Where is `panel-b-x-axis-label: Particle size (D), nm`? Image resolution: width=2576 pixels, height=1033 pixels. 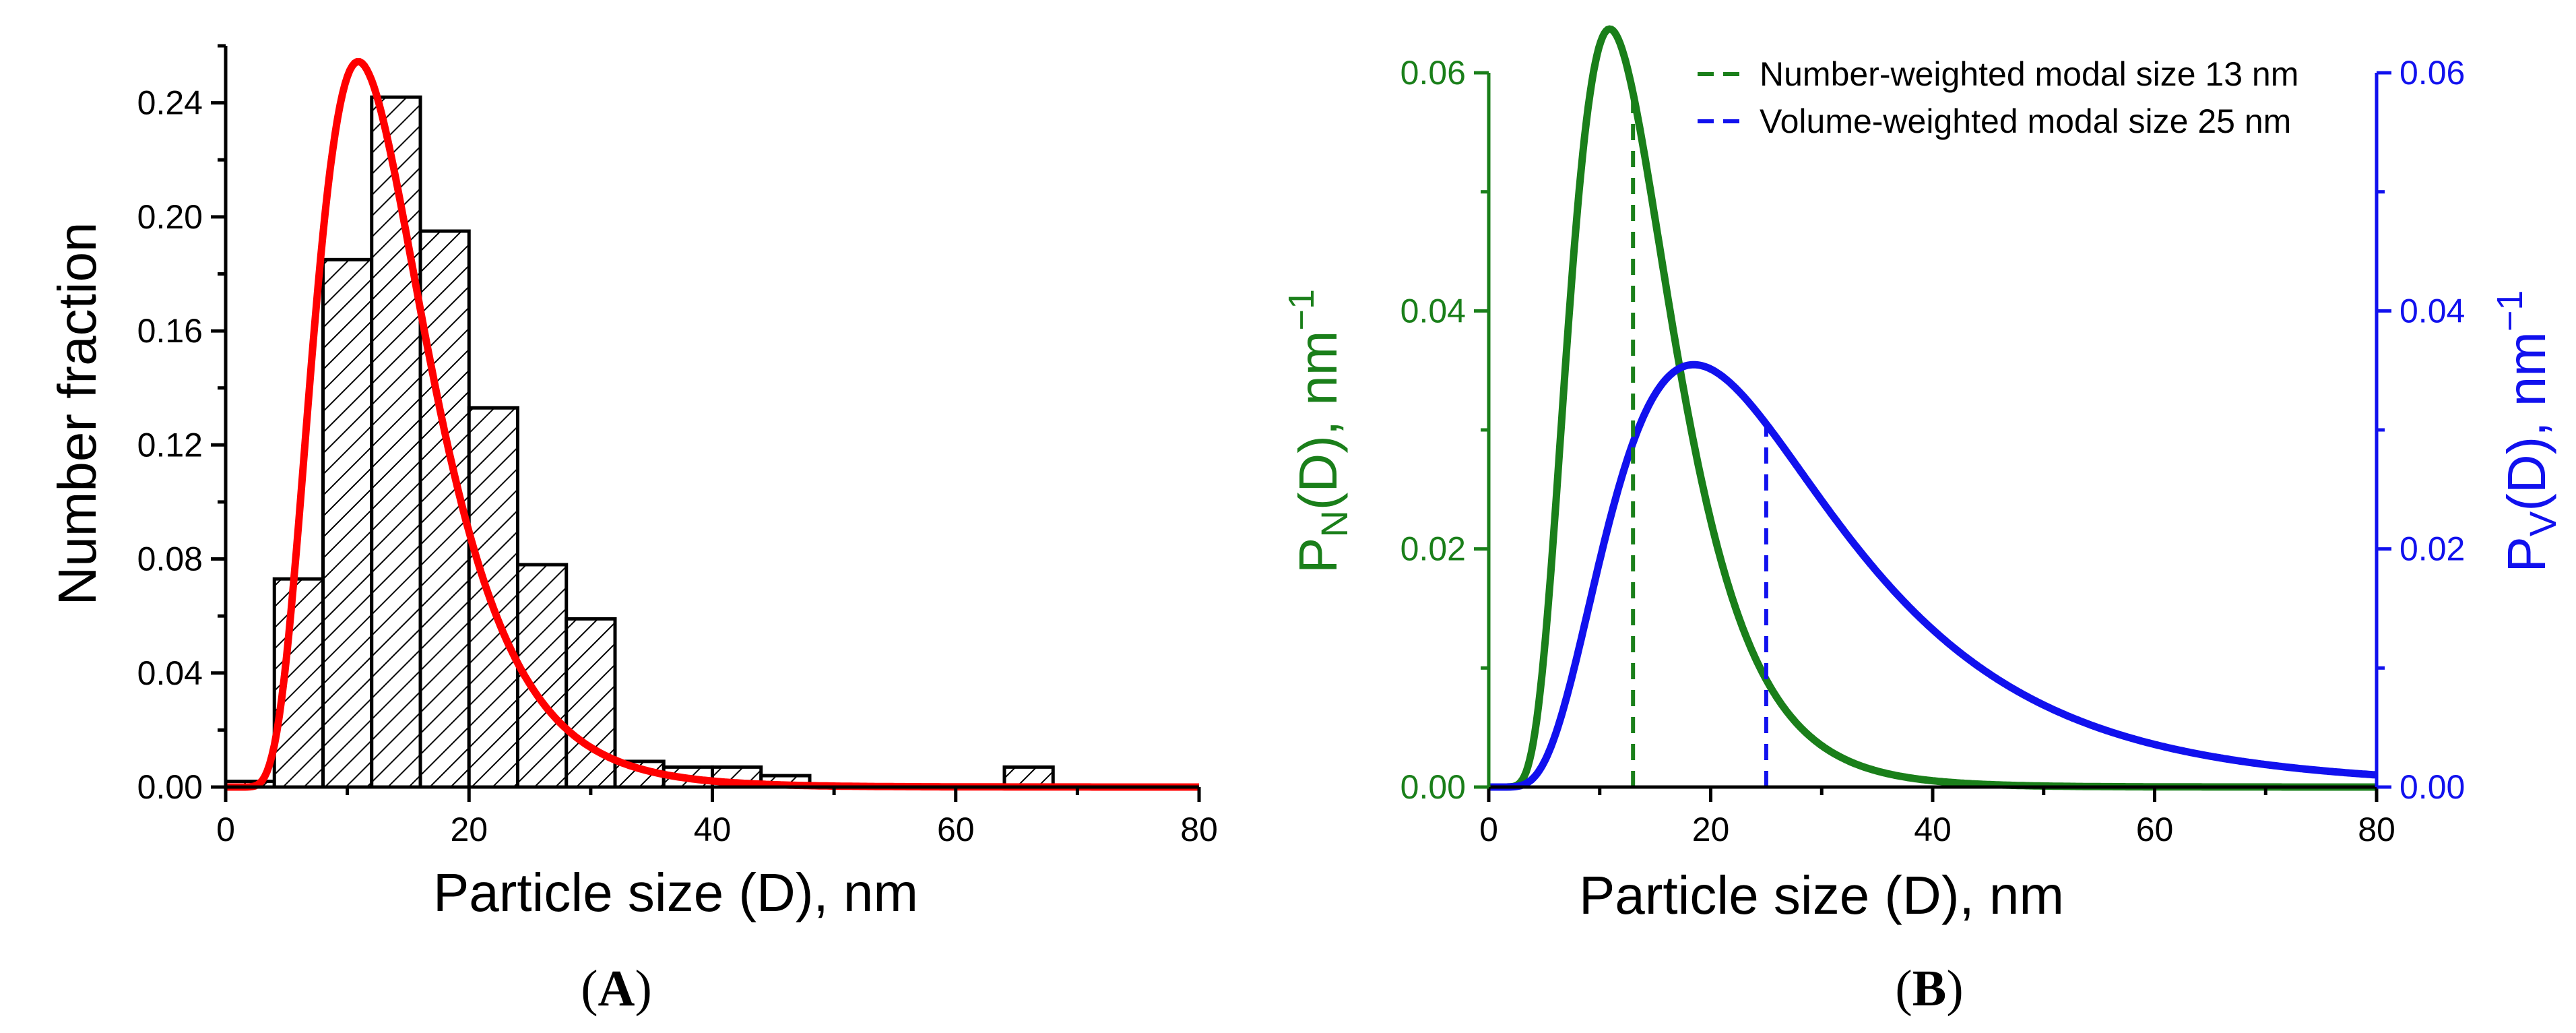 panel-b-x-axis-label: Particle size (D), nm is located at coordinates (1821, 895).